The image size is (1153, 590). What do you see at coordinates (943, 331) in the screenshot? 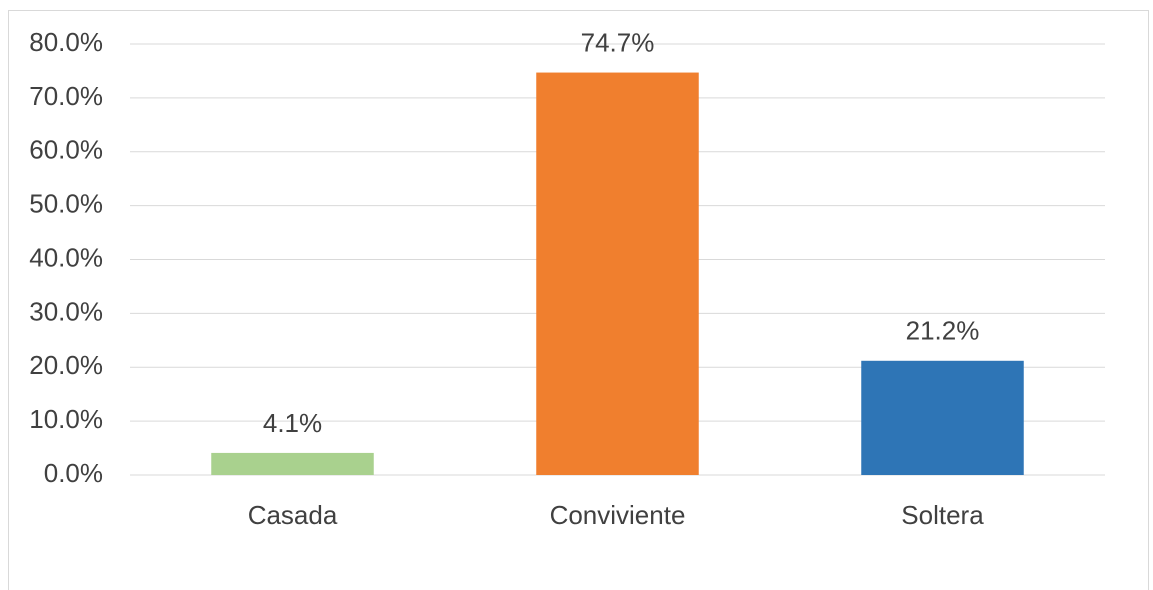
I see `data-label: 21.2%` at bounding box center [943, 331].